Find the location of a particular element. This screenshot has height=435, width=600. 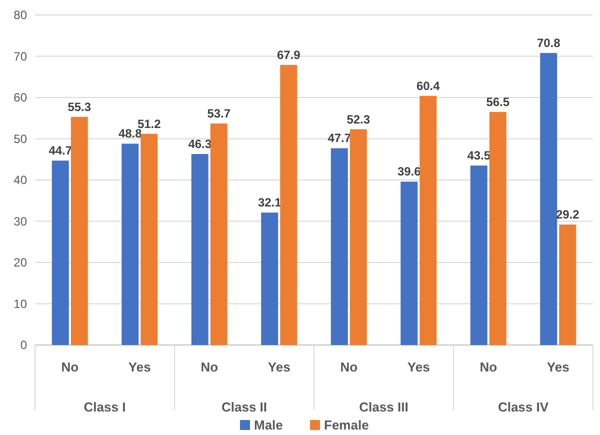

y-tick-label: 10 is located at coordinates (21, 303).